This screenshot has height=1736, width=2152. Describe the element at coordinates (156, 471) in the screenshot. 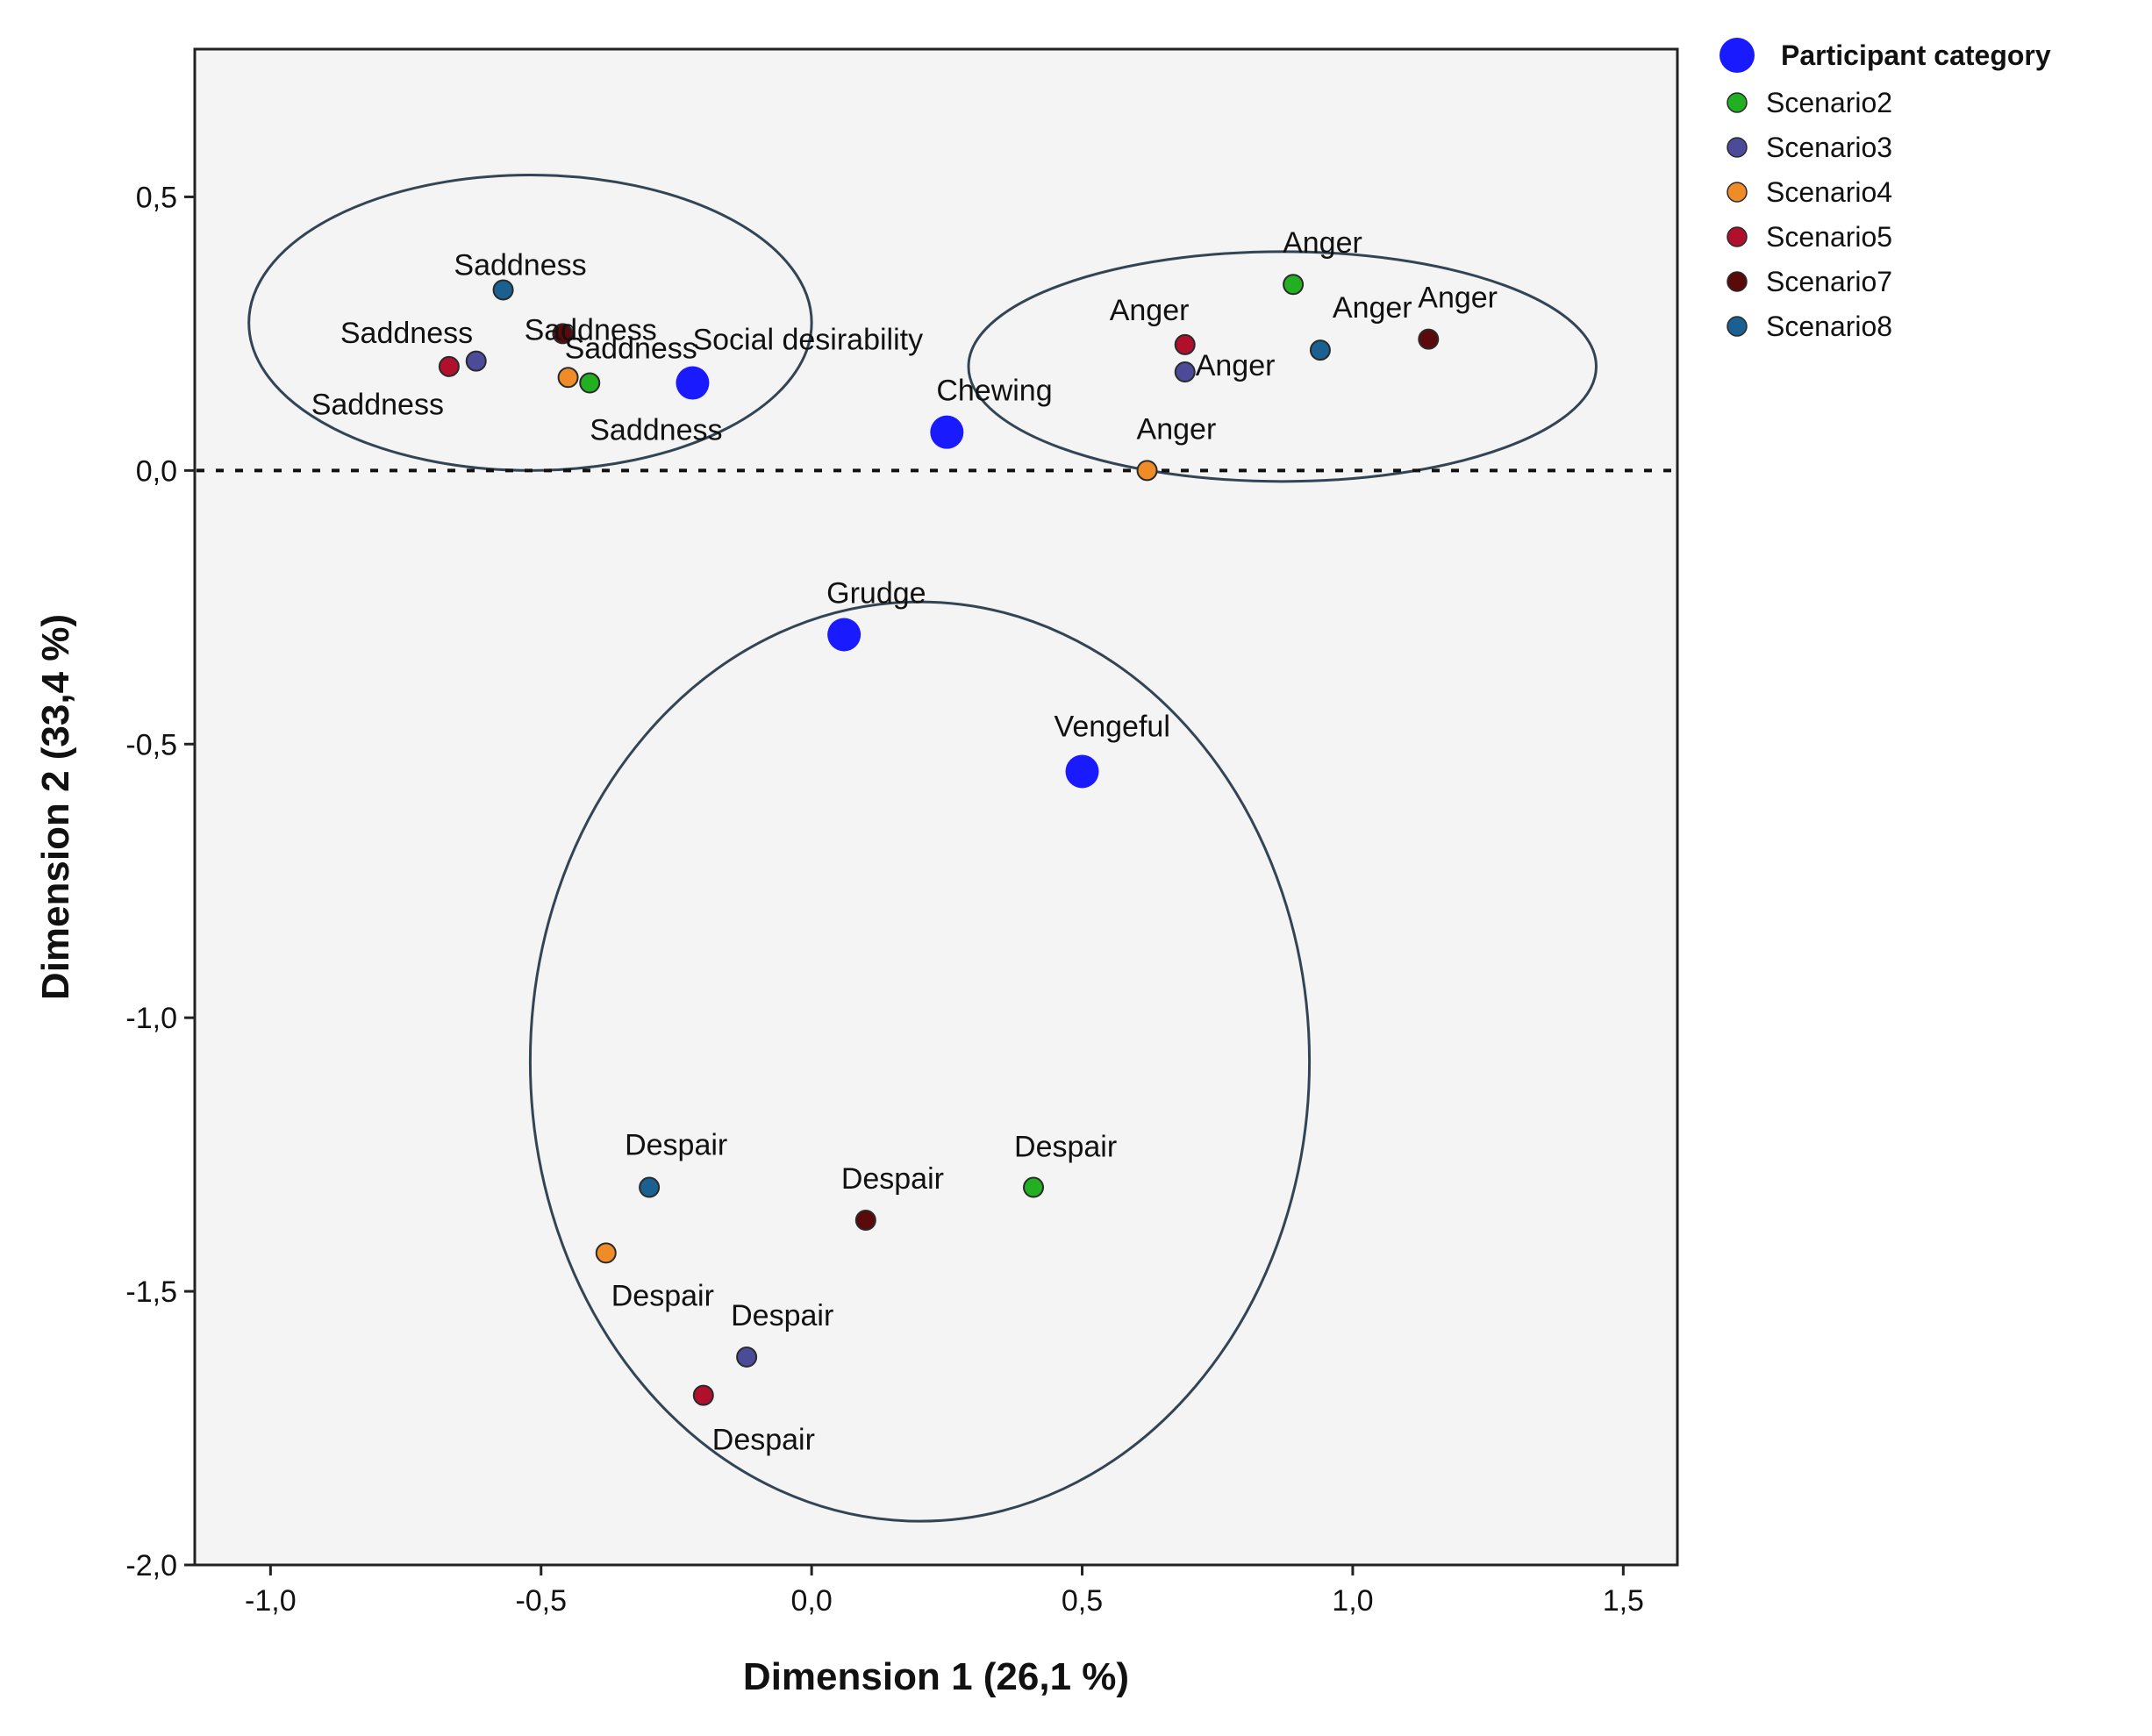

I see `y-tick-label: 0,0` at that location.